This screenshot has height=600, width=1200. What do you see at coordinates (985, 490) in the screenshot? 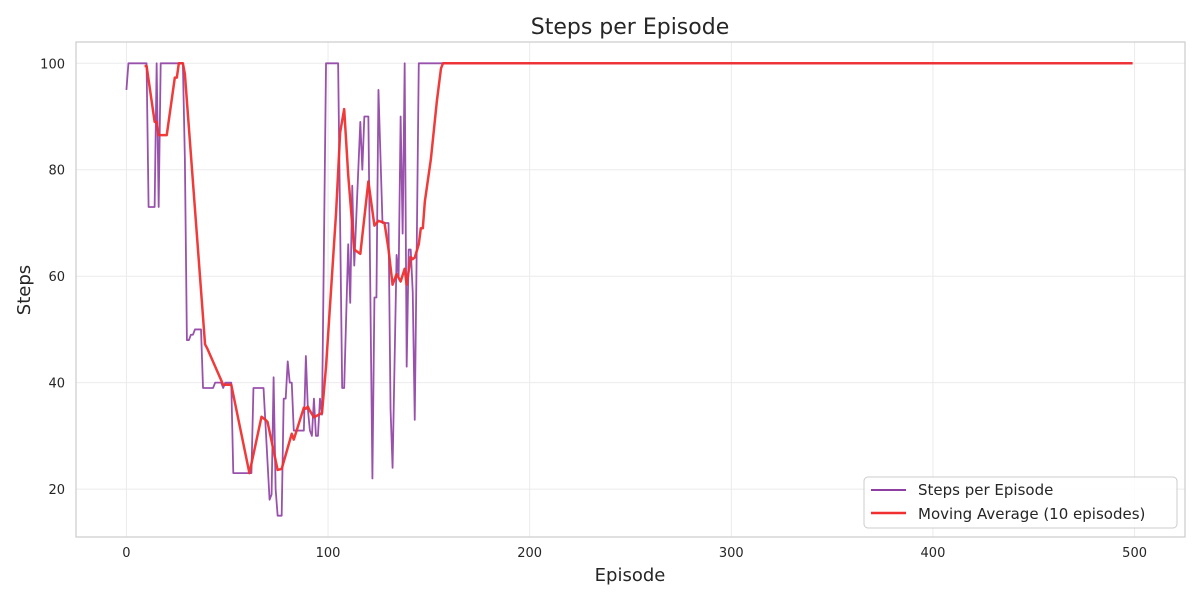
I see `legend-label-steps: Steps per Episode` at bounding box center [985, 490].